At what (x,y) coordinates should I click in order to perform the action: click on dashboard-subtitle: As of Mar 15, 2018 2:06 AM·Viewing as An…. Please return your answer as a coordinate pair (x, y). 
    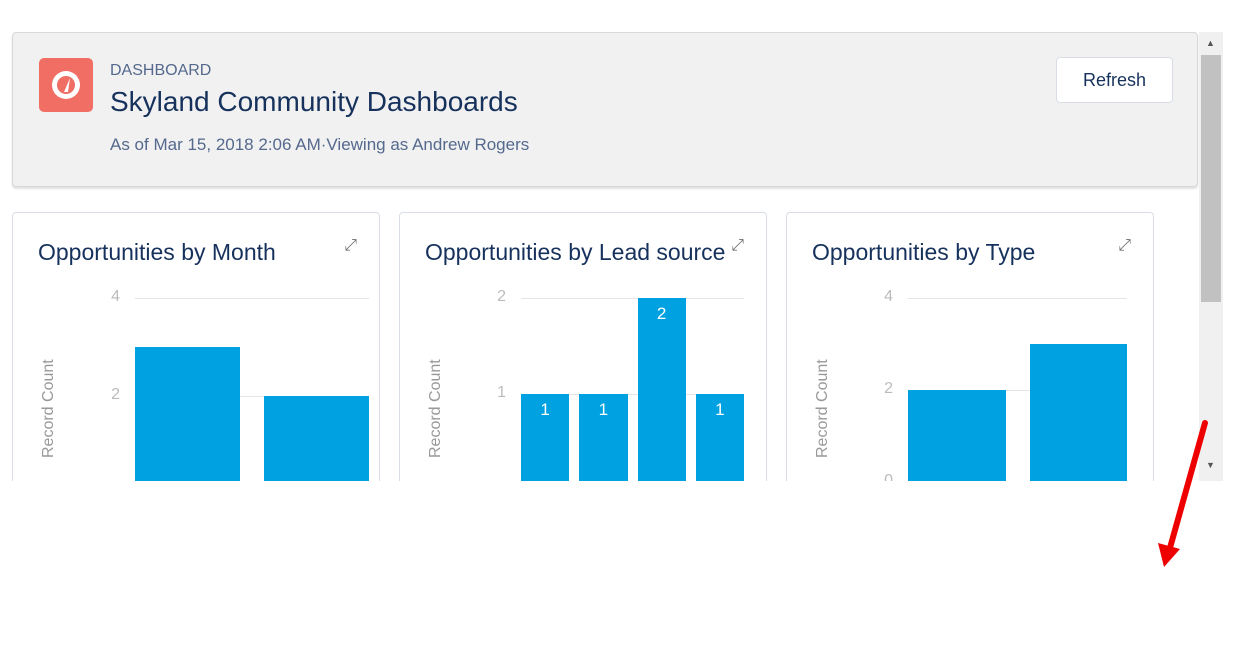
    Looking at the image, I should click on (320, 144).